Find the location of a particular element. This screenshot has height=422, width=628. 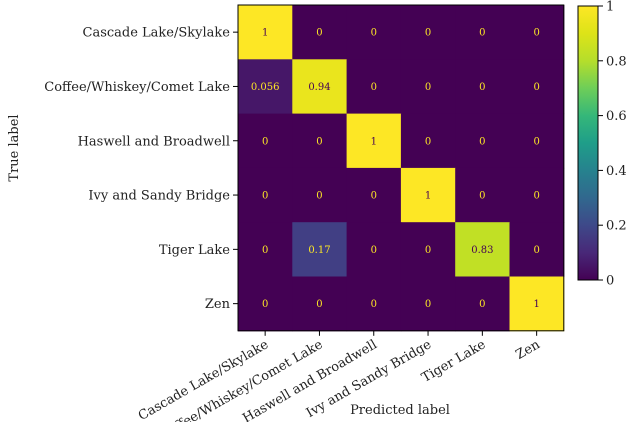

colorbar-tick-label: 0 is located at coordinates (610, 281).